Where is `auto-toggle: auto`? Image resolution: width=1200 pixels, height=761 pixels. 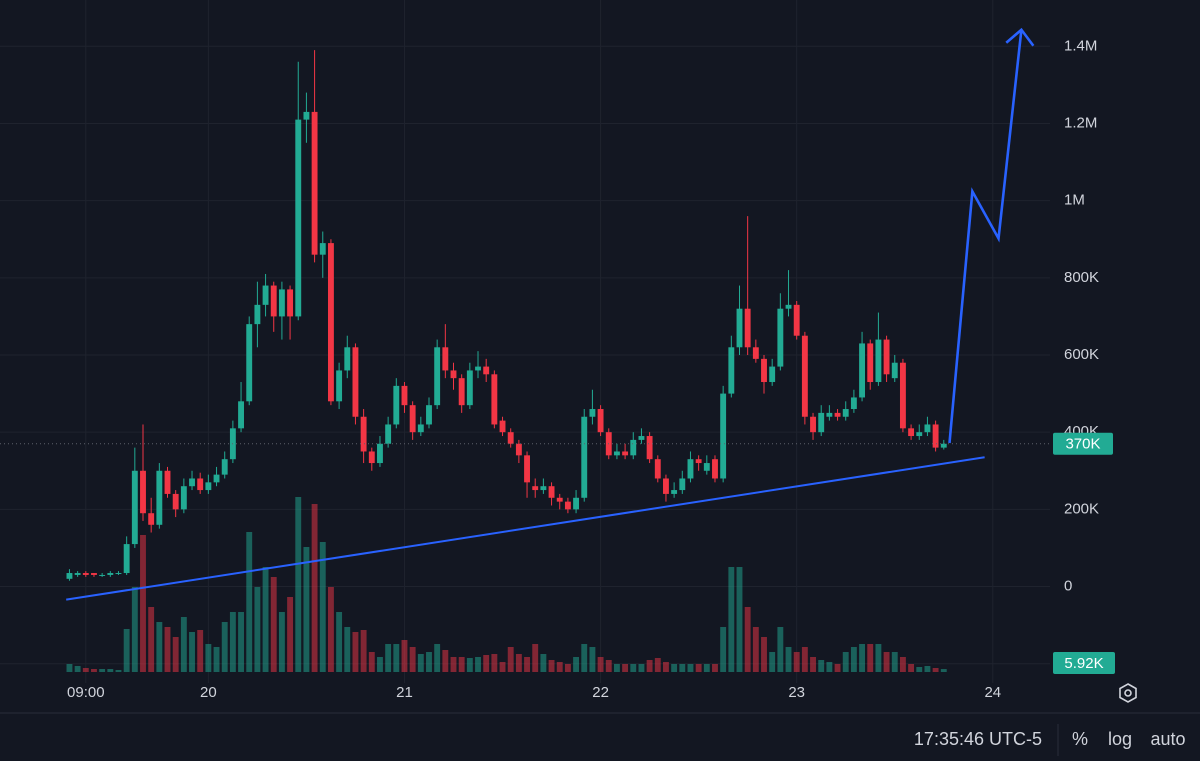 auto-toggle: auto is located at coordinates (1167, 739).